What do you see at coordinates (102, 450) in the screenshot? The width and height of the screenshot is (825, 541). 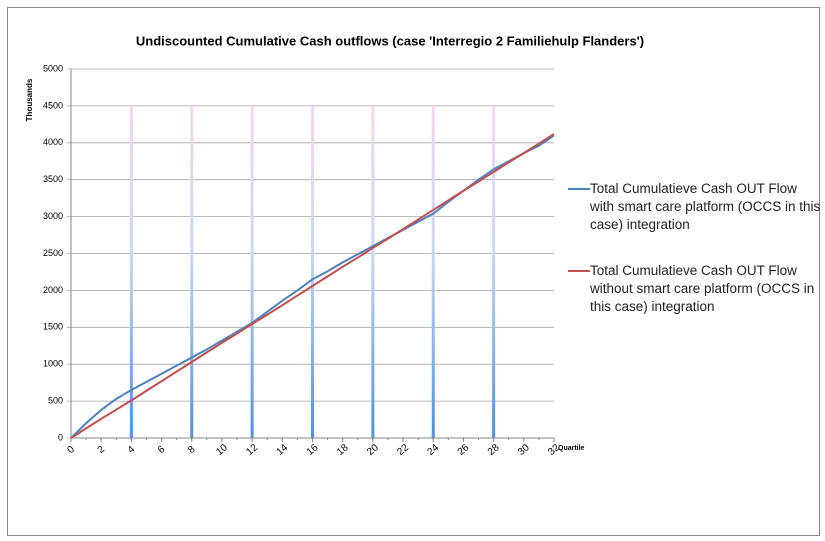 I see `x-tick-label: 2` at bounding box center [102, 450].